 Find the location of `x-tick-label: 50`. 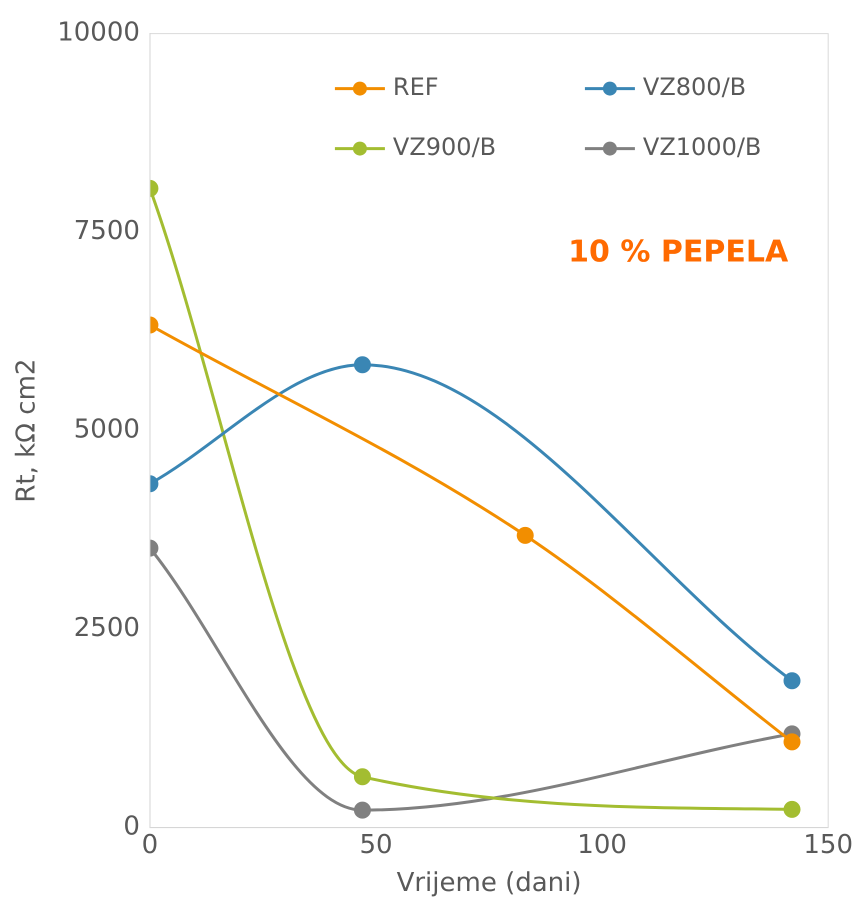

x-tick-label: 50 is located at coordinates (376, 845).